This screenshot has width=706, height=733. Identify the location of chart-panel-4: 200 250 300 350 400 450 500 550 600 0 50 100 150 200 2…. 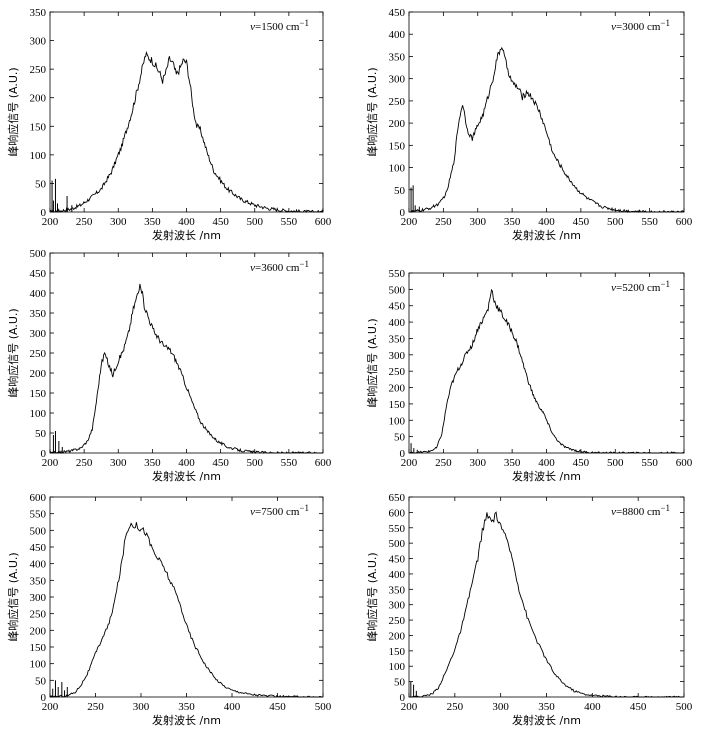
(529, 375).